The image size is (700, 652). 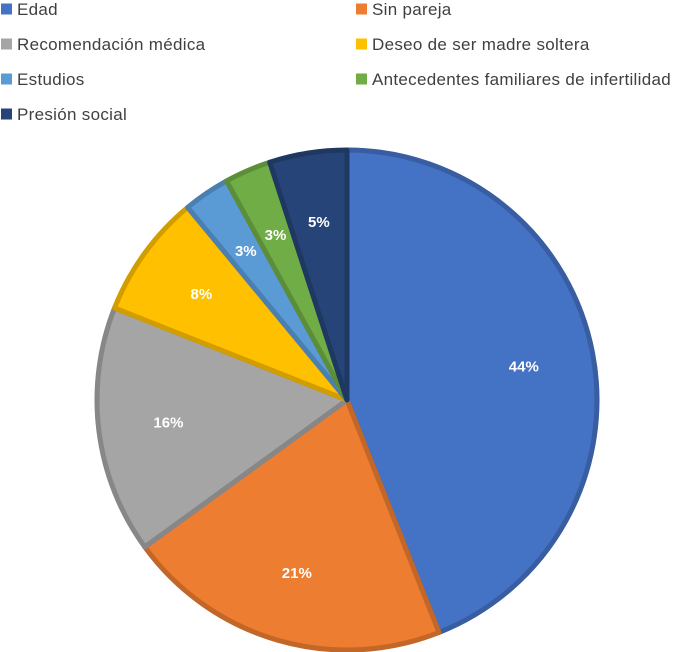 I want to click on data-label-deseo-de-ser-madre-soltera: 8%, so click(x=202, y=294).